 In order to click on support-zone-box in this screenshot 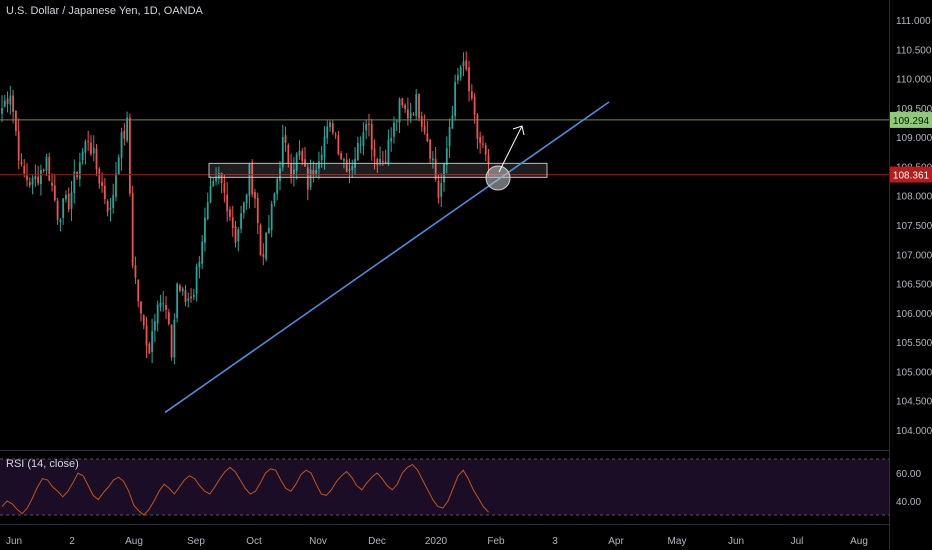, I will do `click(378, 170)`.